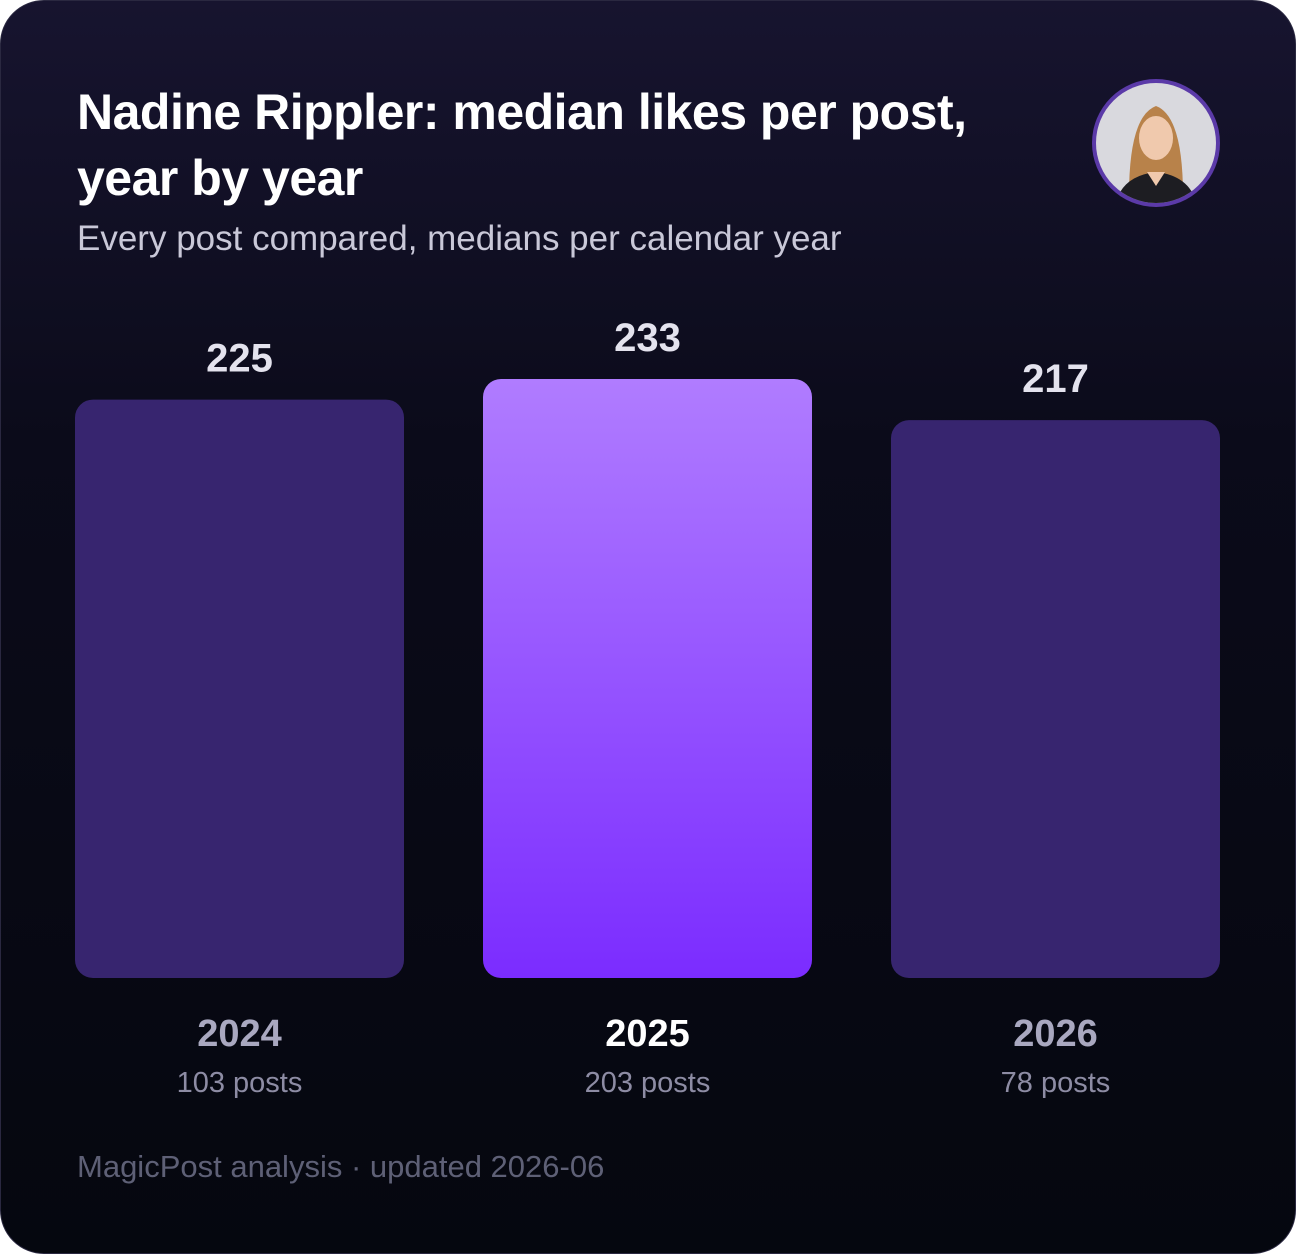 This screenshot has height=1254, width=1296. What do you see at coordinates (240, 1083) in the screenshot?
I see `category-note: 103 posts` at bounding box center [240, 1083].